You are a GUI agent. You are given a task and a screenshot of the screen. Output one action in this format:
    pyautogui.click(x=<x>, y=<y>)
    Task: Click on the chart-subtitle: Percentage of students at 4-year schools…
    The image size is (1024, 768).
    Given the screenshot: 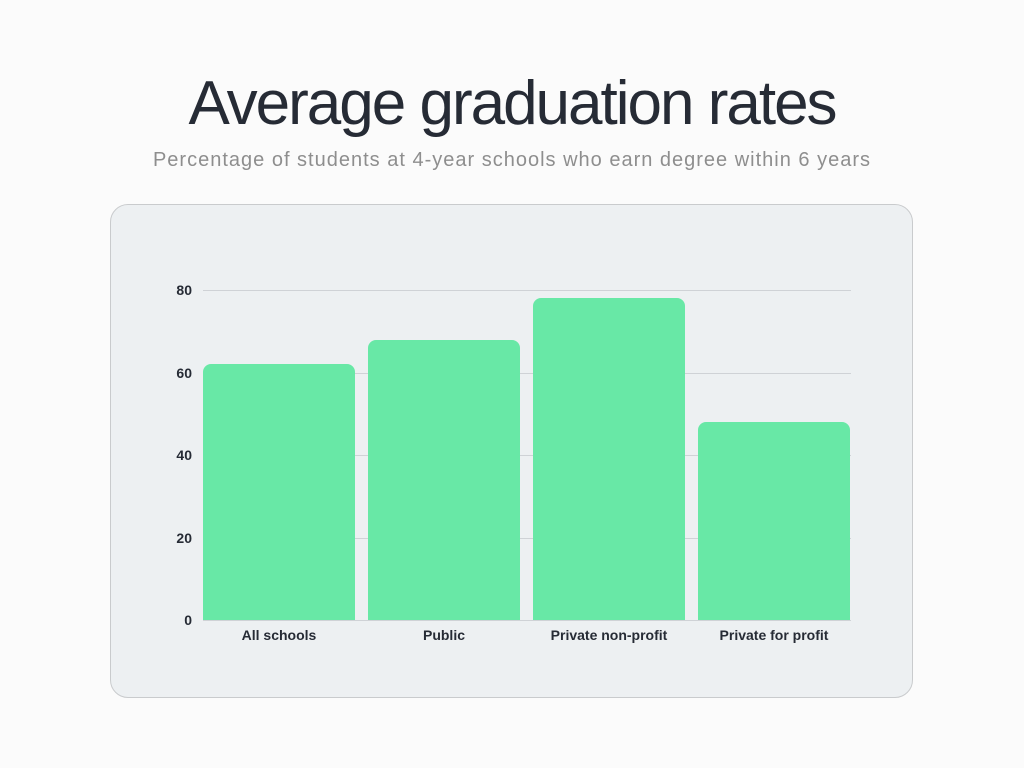 What is the action you would take?
    pyautogui.click(x=512, y=160)
    